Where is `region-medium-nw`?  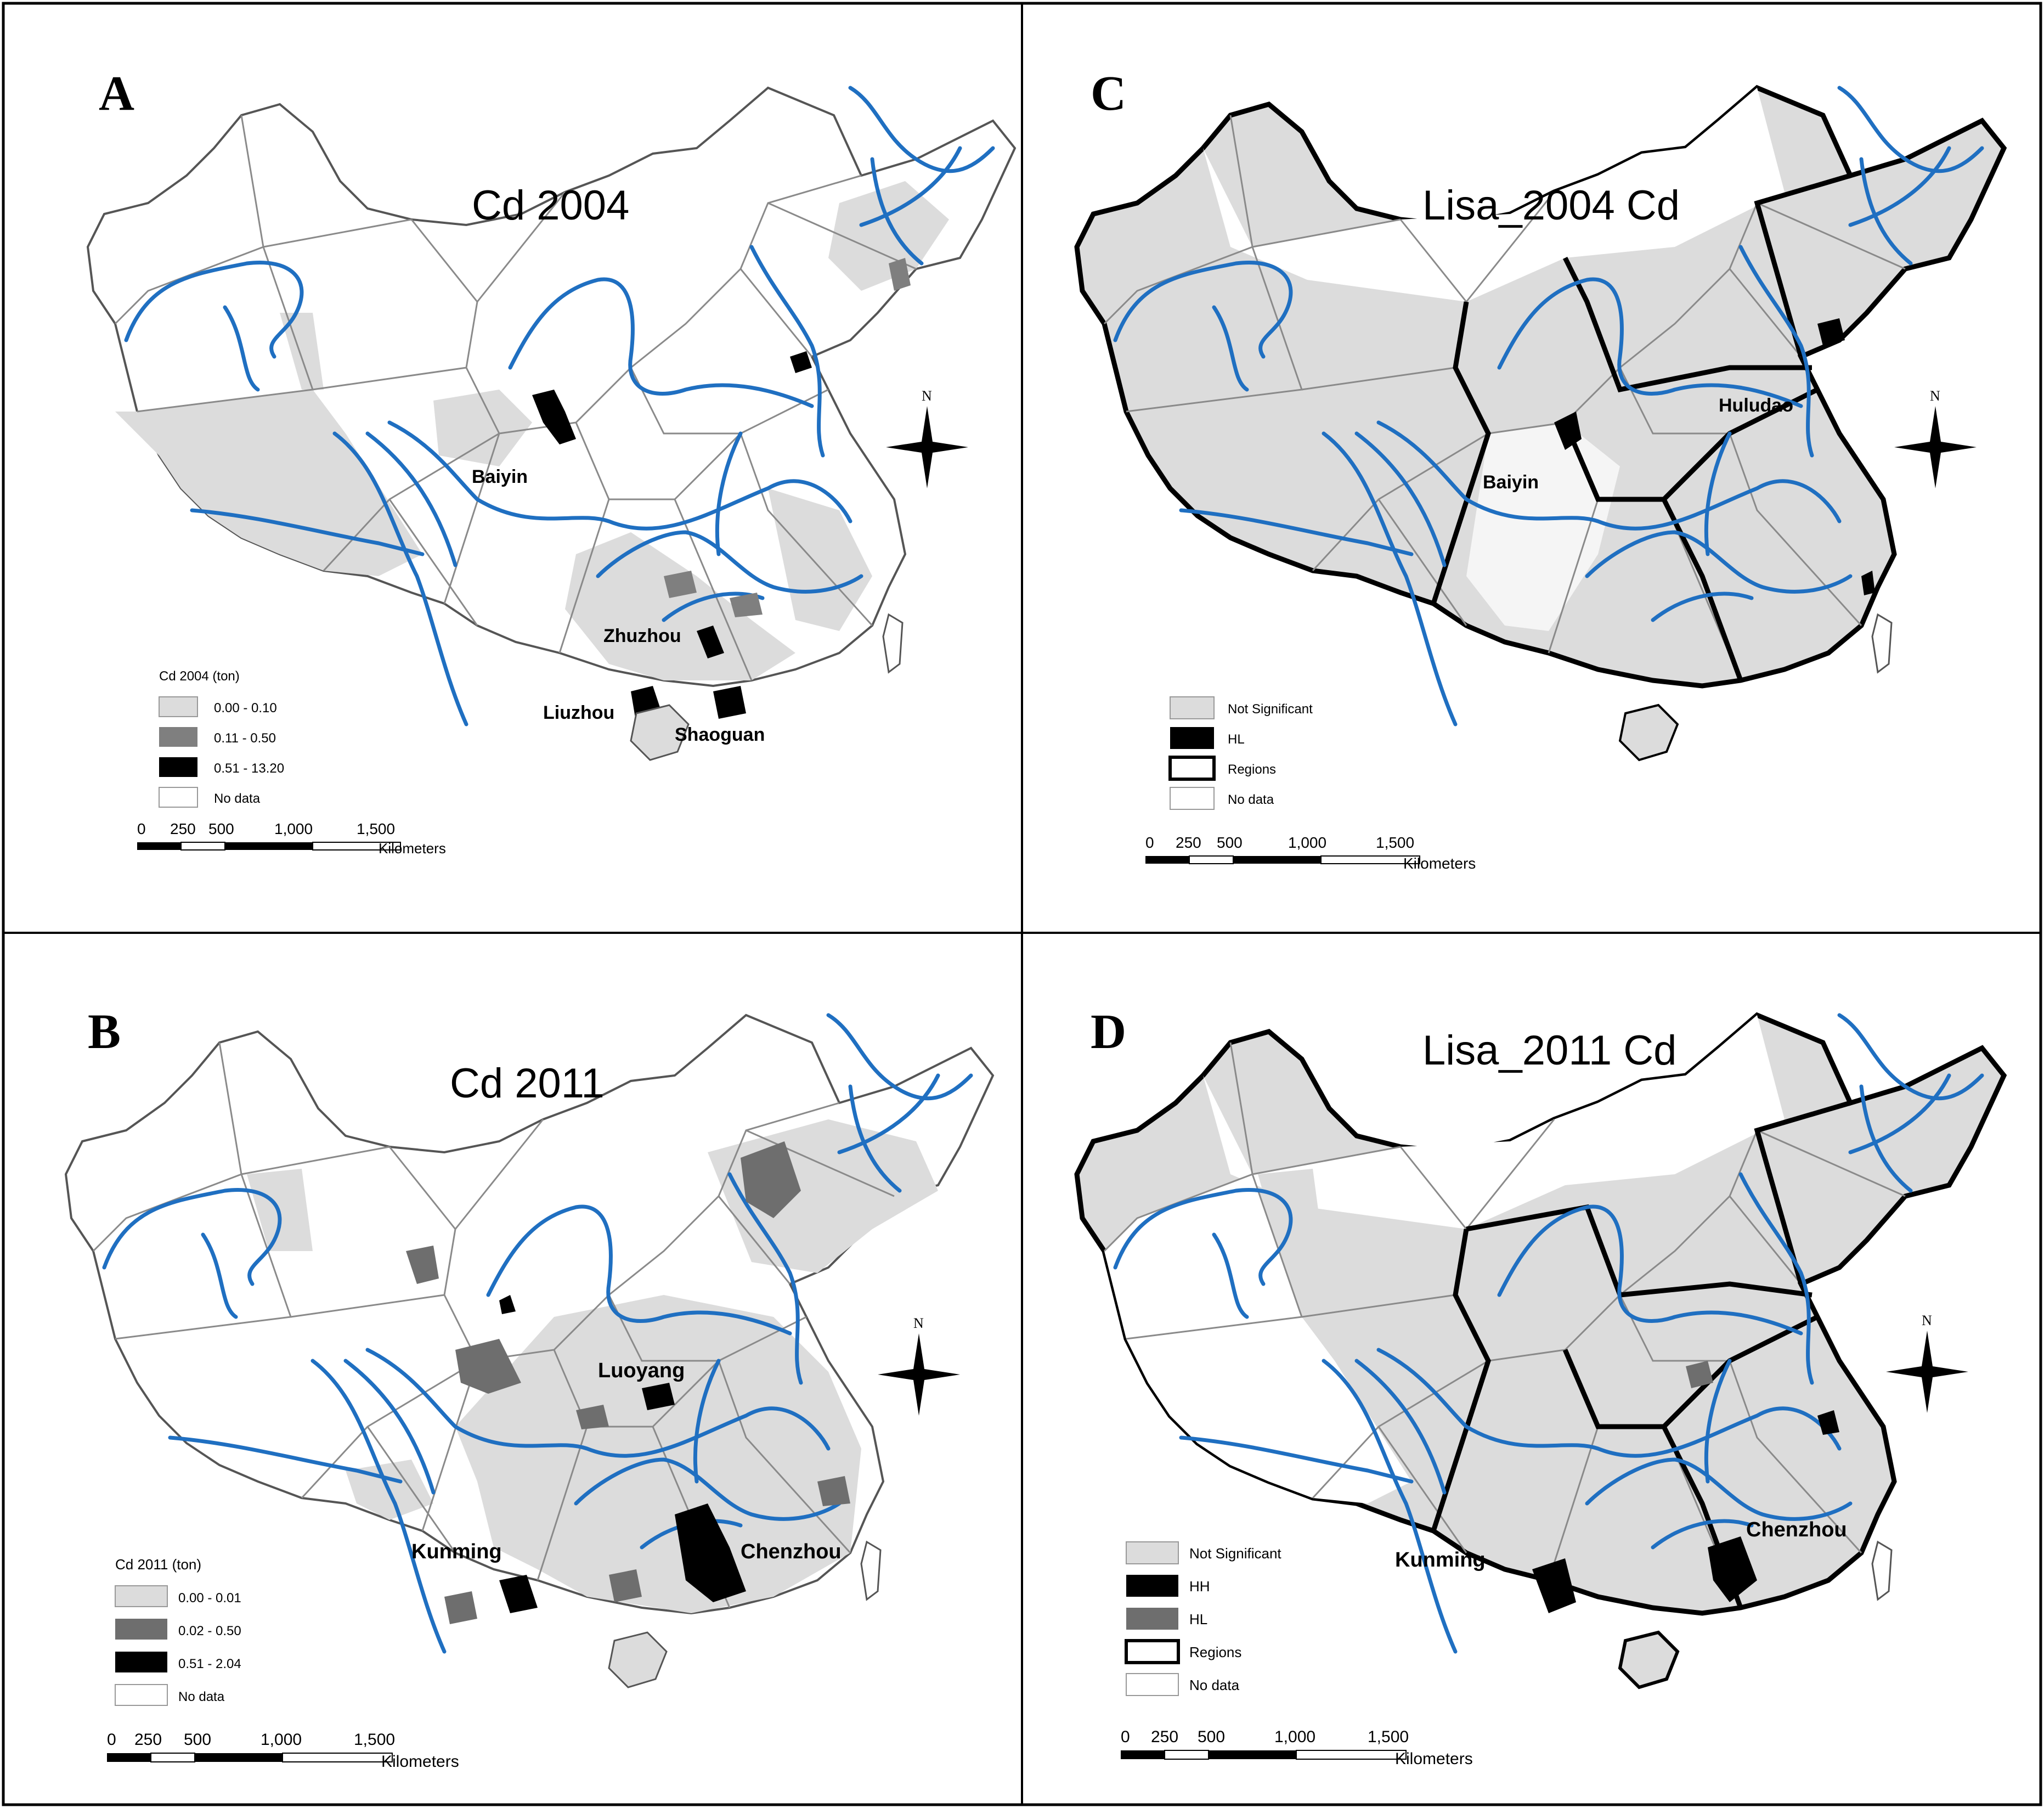
region-medium-nw is located at coordinates (422, 1265).